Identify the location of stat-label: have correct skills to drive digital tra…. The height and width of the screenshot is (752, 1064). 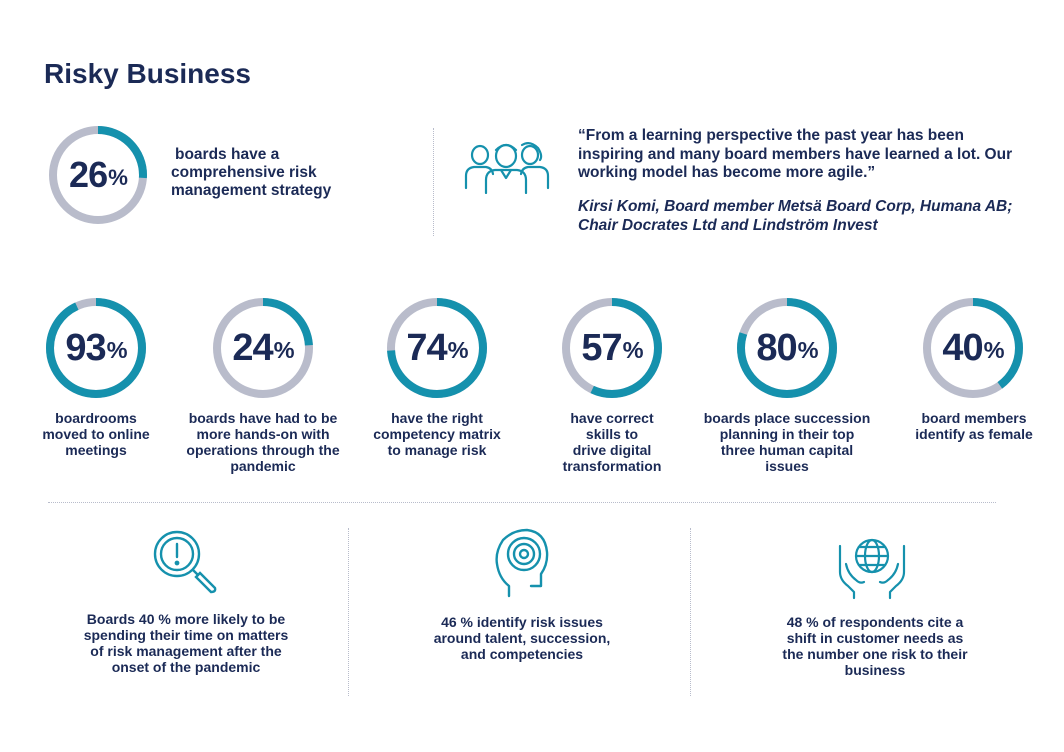
(612, 442).